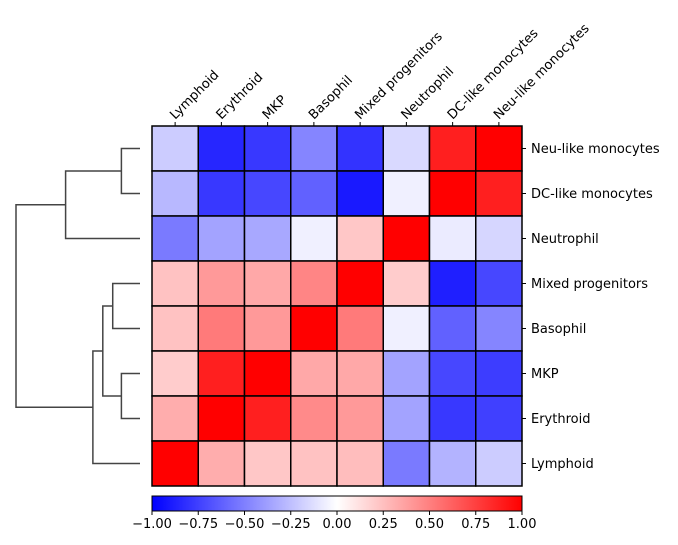 The height and width of the screenshot is (545, 678). Describe the element at coordinates (499, 193) in the screenshot. I see `heatmap-cell-dc-like-monocytes-neu-like-monocytes` at that location.